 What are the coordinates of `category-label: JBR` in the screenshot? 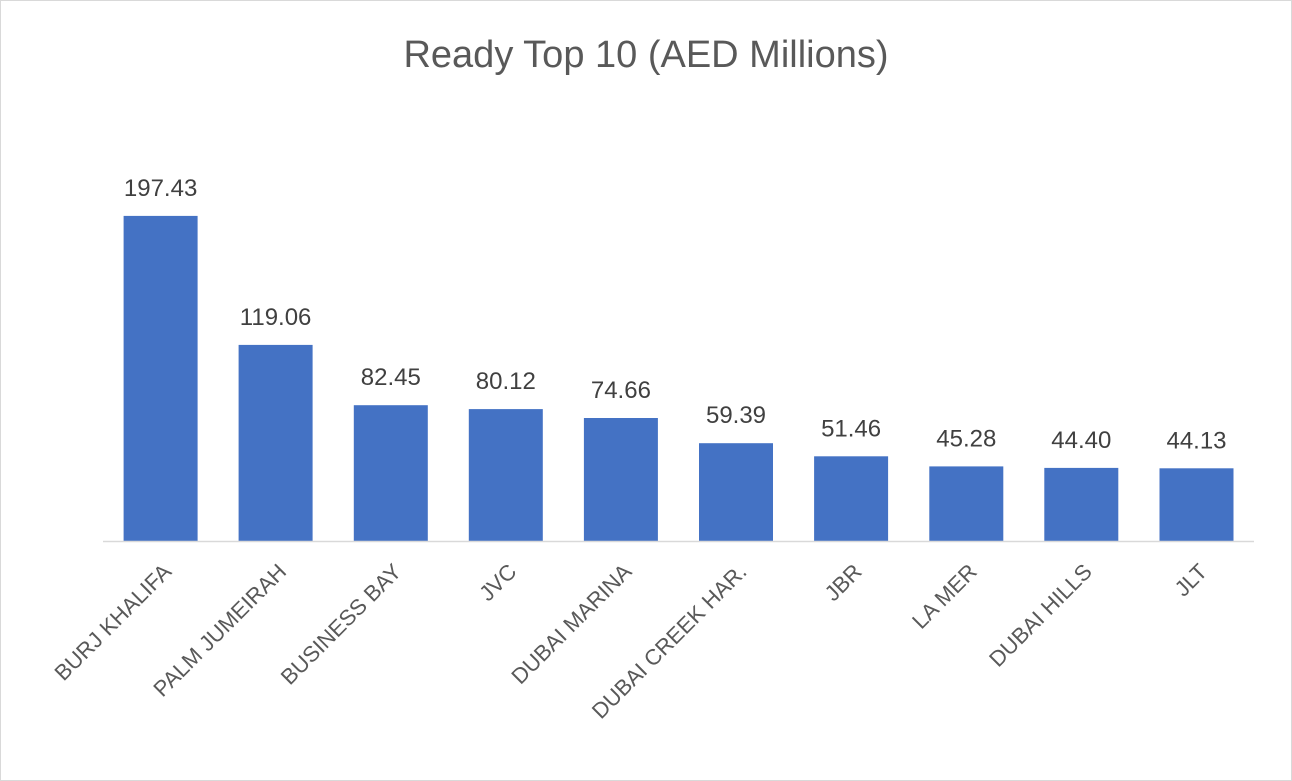 It's located at (843, 582).